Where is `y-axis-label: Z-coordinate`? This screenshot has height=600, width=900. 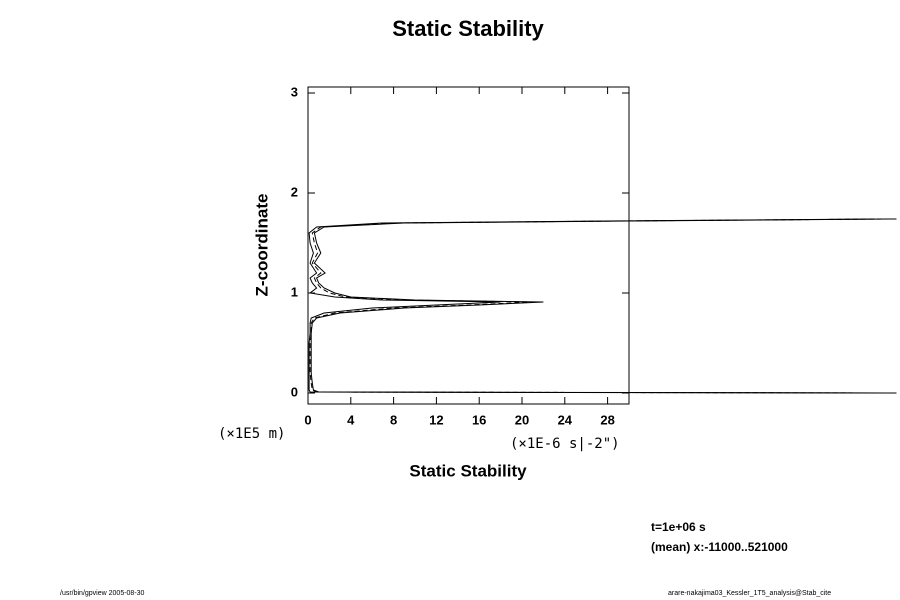 y-axis-label: Z-coordinate is located at coordinates (261, 245).